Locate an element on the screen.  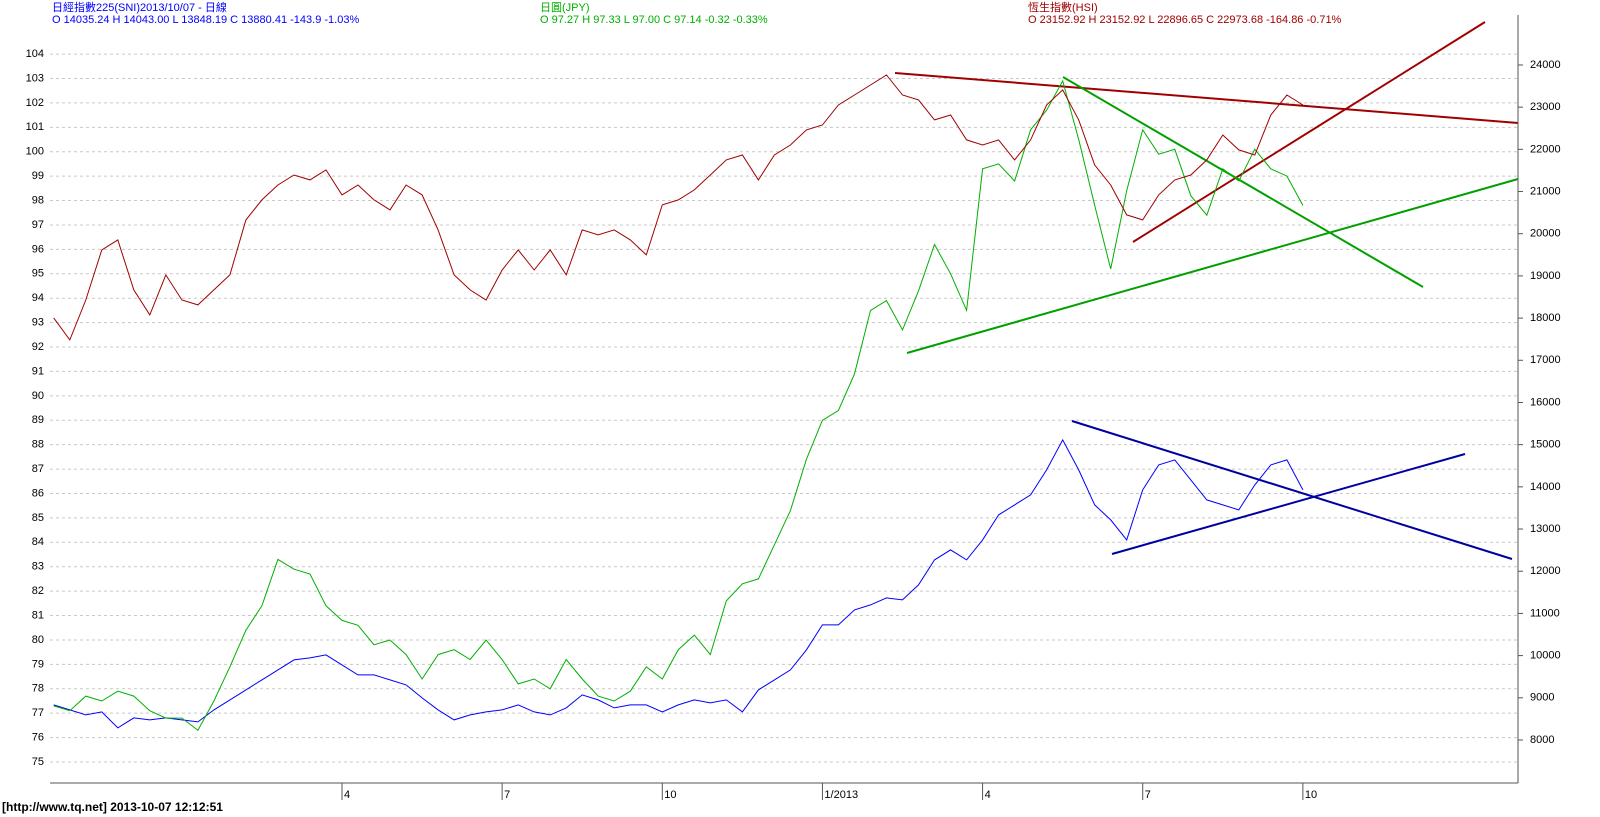
y2-tick-label: 17000 is located at coordinates (1545, 360).